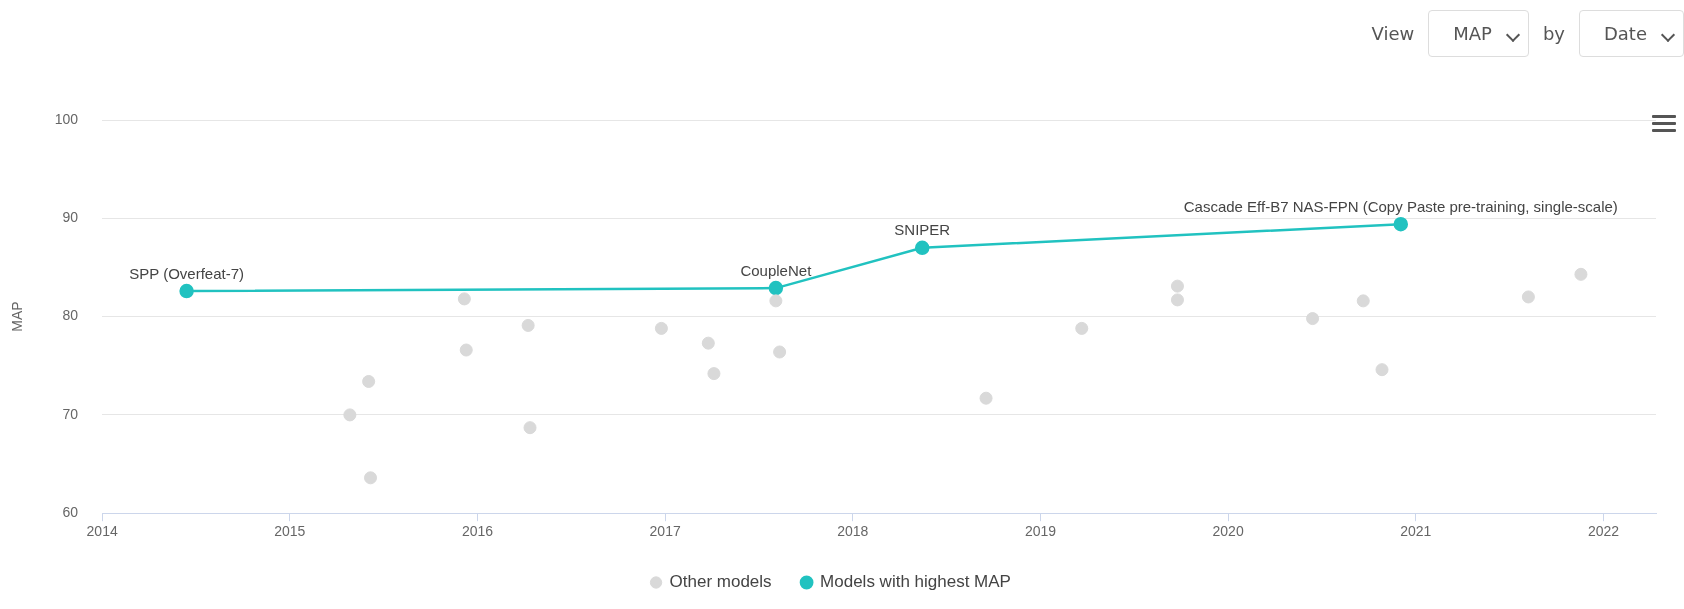 Image resolution: width=1684 pixels, height=609 pixels. I want to click on annotation: Cascade Eff-B7 NAS-FPN (Copy Paste pre-training, single-scale), so click(1400, 206).